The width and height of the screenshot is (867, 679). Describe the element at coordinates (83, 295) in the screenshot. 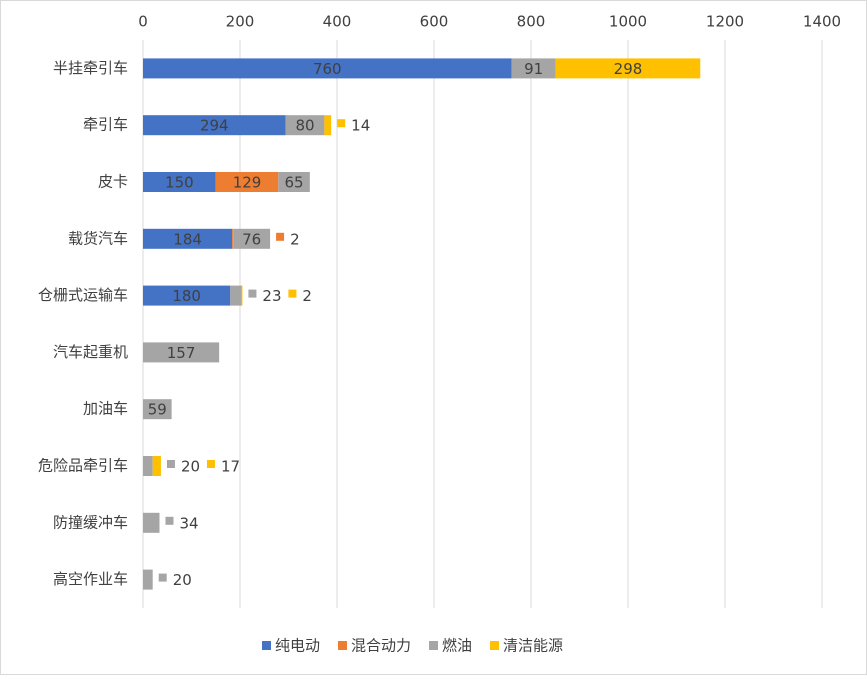

I see `y-tick-label: 仓栅式运输车` at that location.